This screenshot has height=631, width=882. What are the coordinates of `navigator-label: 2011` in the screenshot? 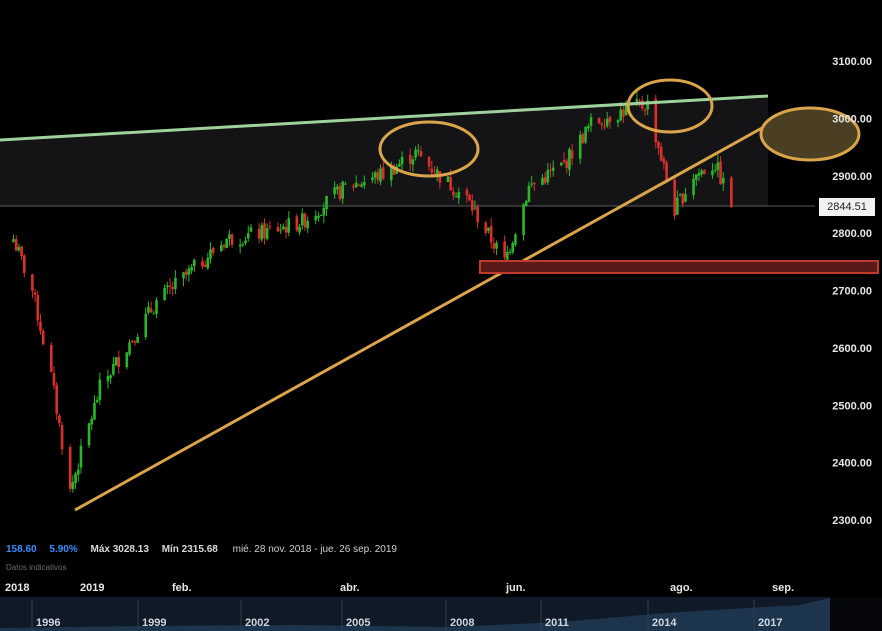 It's located at (557, 623).